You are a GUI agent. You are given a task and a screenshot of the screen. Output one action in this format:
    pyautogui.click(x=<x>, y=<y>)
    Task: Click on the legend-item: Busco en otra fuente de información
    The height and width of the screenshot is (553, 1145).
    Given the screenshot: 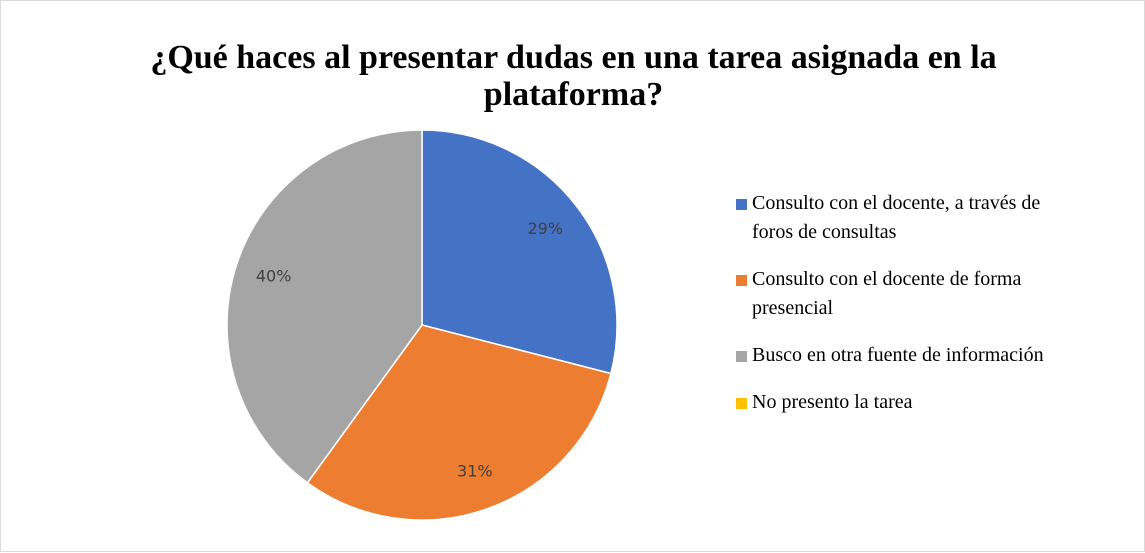 What is the action you would take?
    pyautogui.click(x=894, y=355)
    